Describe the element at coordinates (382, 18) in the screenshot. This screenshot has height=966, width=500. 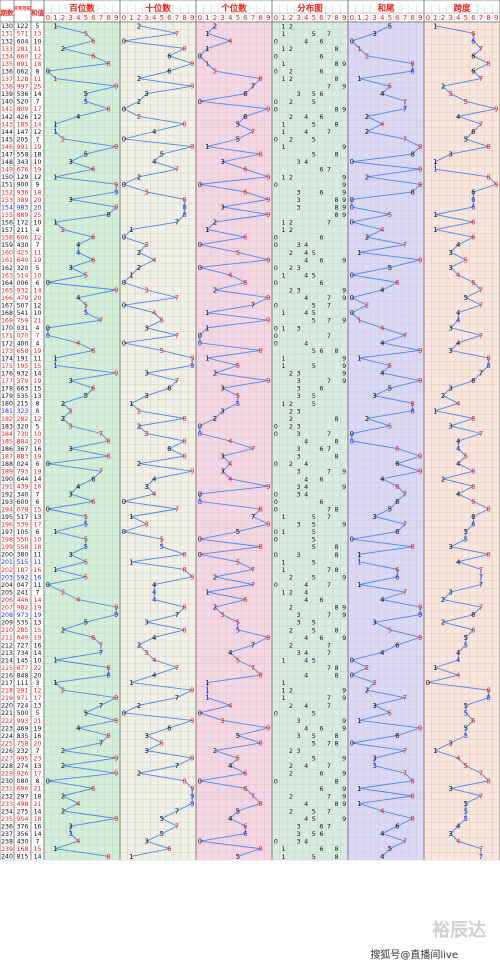
I see `digit-header: 4` at that location.